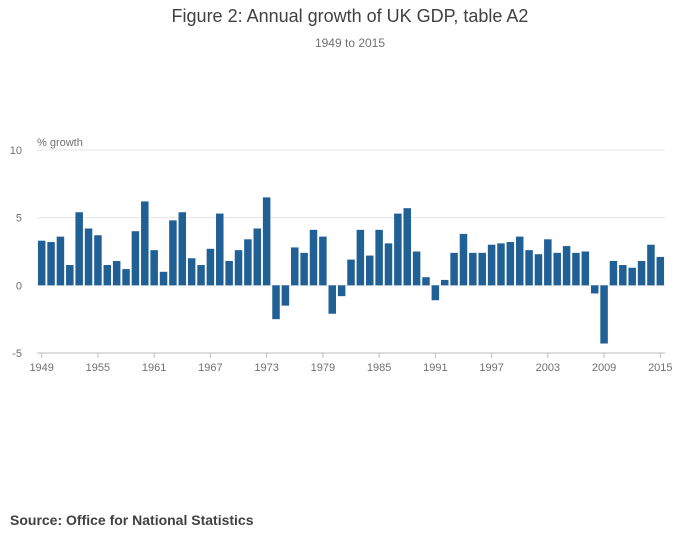 Image resolution: width=700 pixels, height=549 pixels. I want to click on bar-2013, so click(641, 273).